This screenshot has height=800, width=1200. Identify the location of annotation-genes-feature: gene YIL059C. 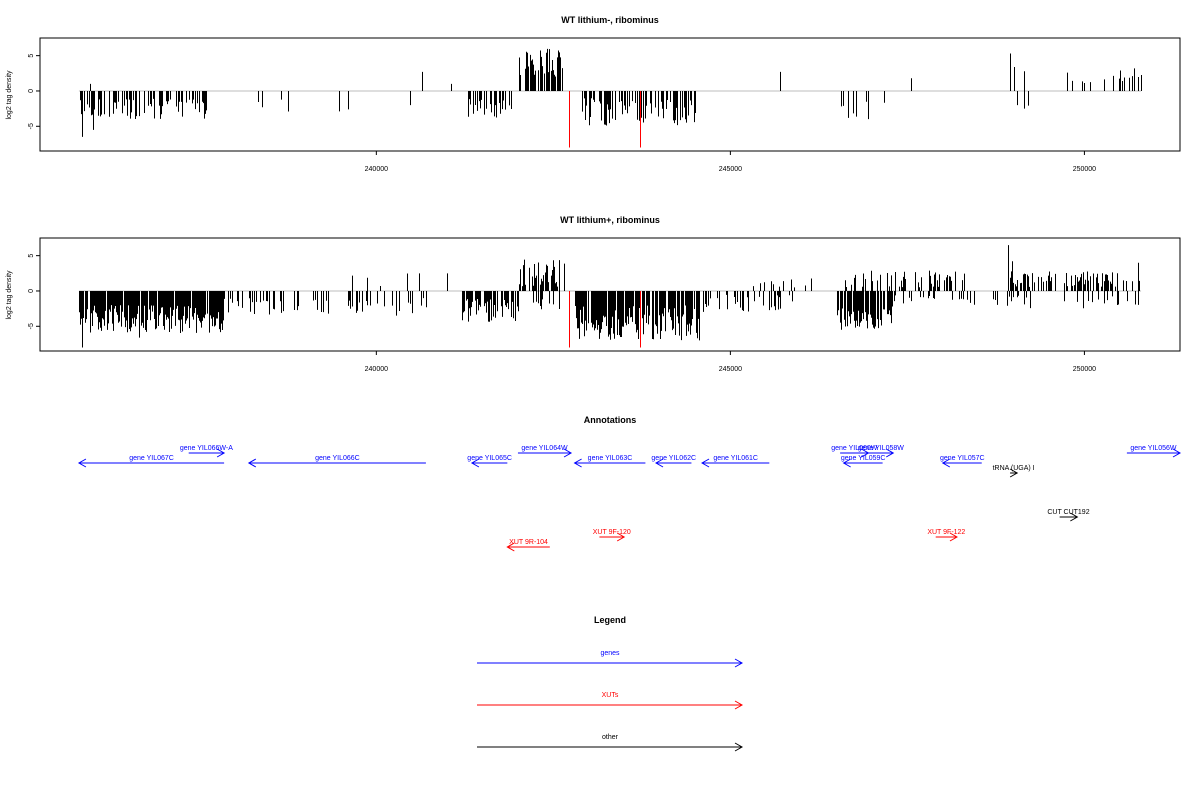
(863, 461).